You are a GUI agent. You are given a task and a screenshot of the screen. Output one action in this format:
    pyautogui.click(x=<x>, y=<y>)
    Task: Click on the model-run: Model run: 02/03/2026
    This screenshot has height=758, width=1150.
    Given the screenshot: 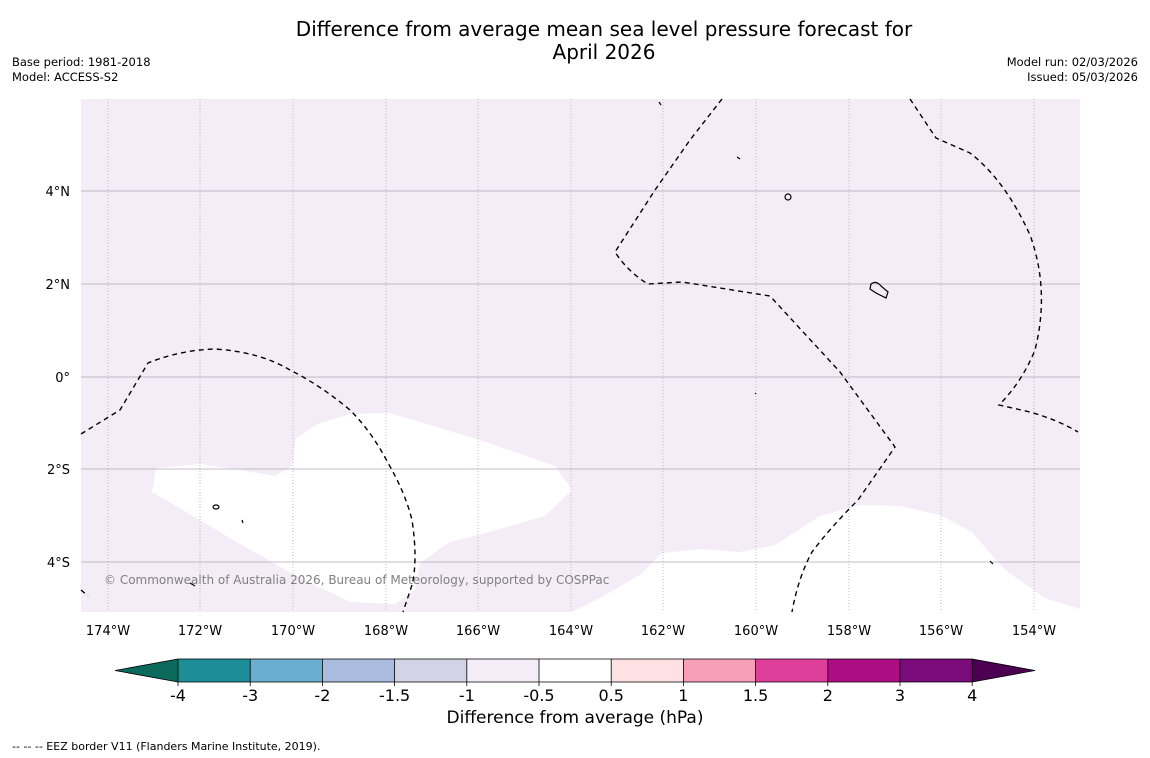 What is the action you would take?
    pyautogui.click(x=1072, y=62)
    